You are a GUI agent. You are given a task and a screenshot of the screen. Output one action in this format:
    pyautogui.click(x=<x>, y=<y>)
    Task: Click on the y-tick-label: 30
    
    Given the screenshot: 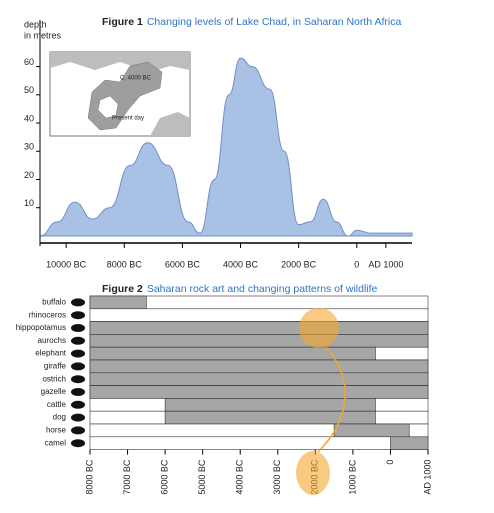 What is the action you would take?
    pyautogui.click(x=29, y=147)
    